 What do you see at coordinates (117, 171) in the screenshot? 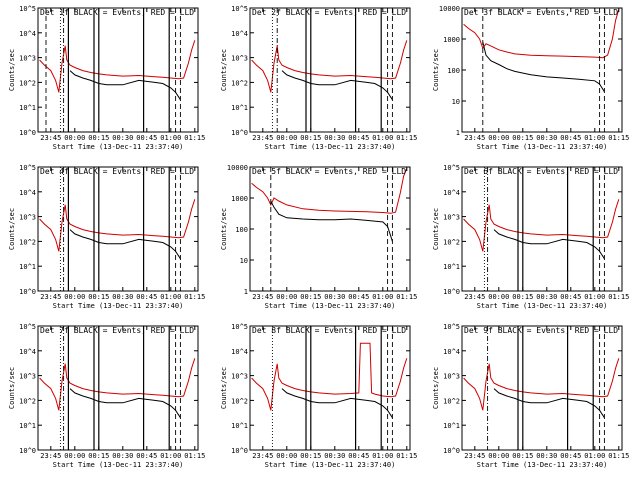
I see `chart-title: Det 4f BLACK = Events, RED = LLD` at bounding box center [117, 171].